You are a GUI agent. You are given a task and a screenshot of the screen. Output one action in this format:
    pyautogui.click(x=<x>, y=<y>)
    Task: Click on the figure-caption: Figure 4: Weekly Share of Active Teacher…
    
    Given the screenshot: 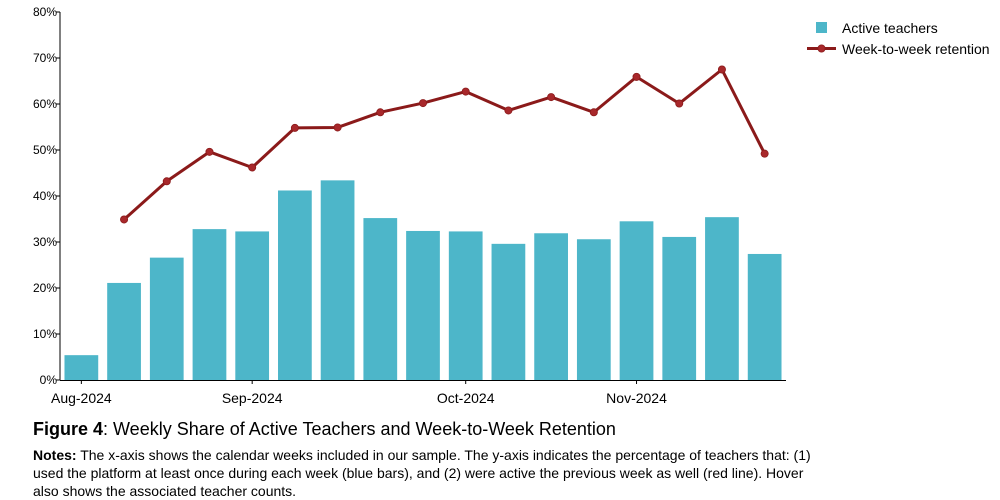 What is the action you would take?
    pyautogui.click(x=423, y=459)
    